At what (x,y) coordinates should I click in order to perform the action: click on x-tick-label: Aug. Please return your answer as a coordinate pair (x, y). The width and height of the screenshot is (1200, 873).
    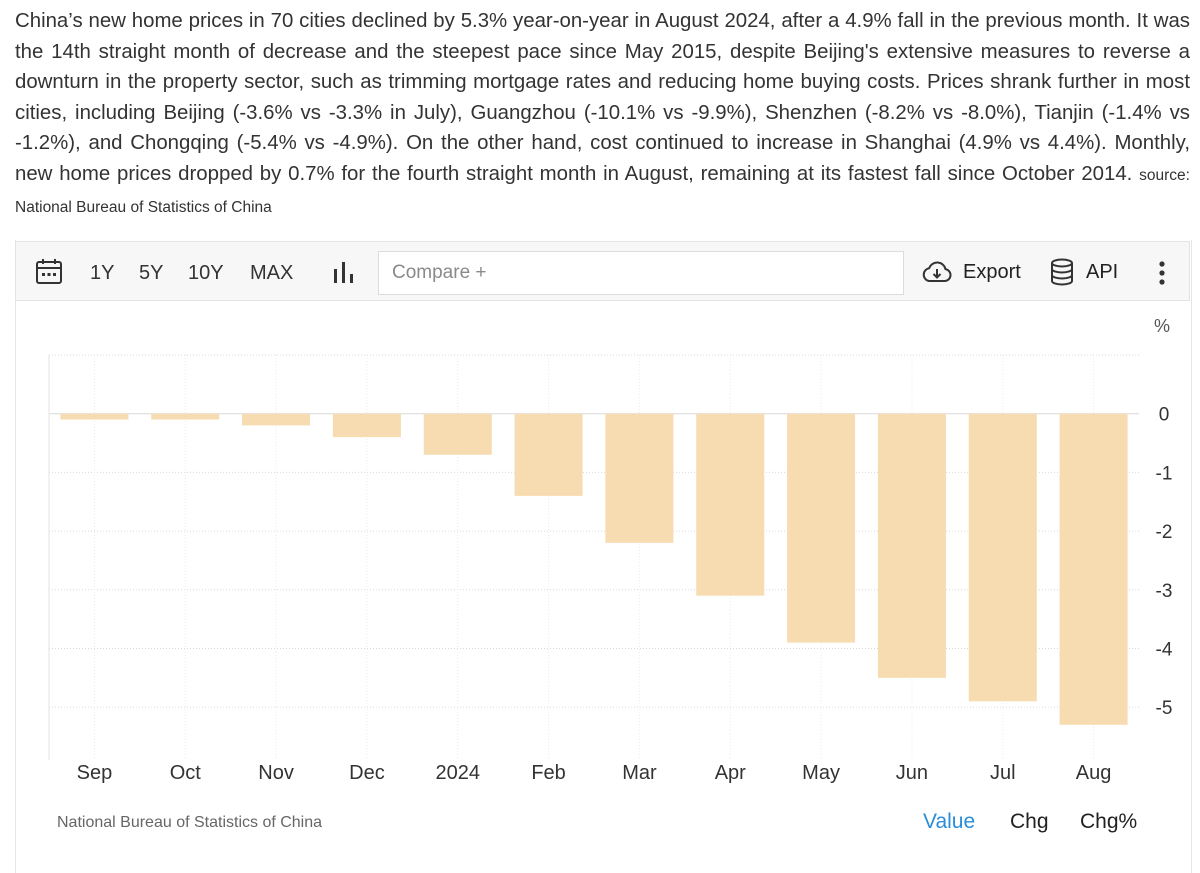
    Looking at the image, I should click on (1094, 773).